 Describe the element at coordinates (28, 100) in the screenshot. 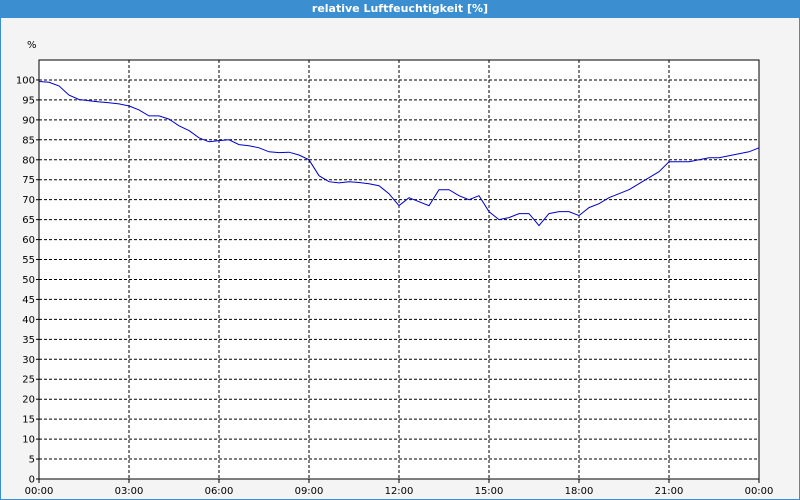

I see `y-tick-label: 95` at that location.